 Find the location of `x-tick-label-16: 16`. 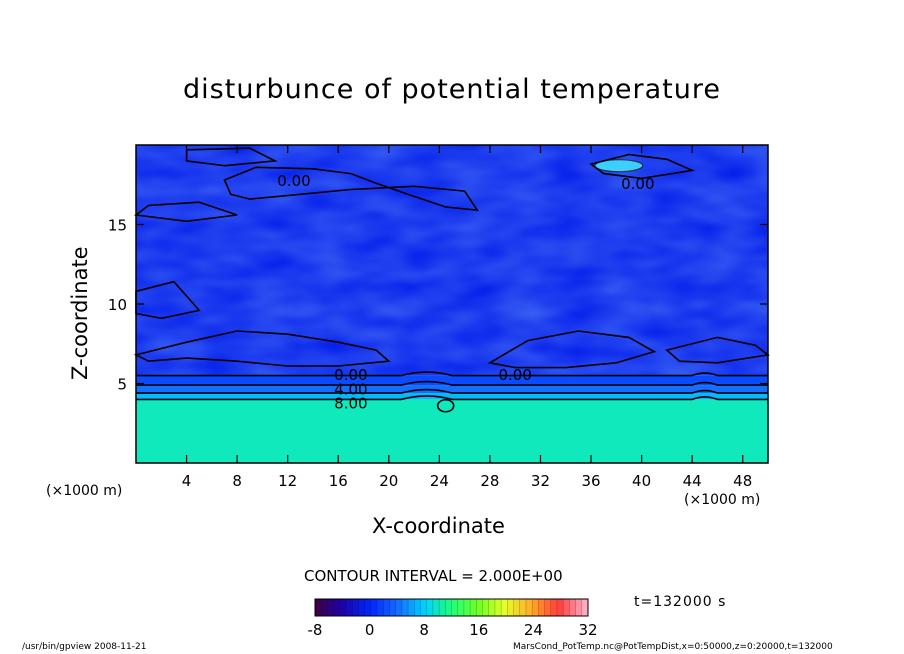

x-tick-label-16: 16 is located at coordinates (338, 481).